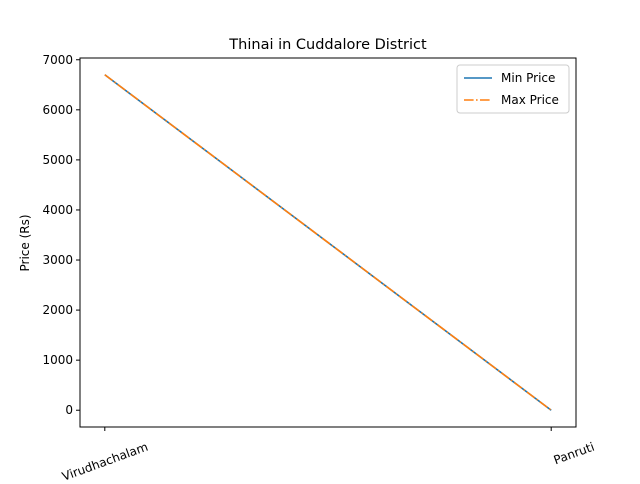  What do you see at coordinates (57, 110) in the screenshot?
I see `y-tick-label: 6000` at bounding box center [57, 110].